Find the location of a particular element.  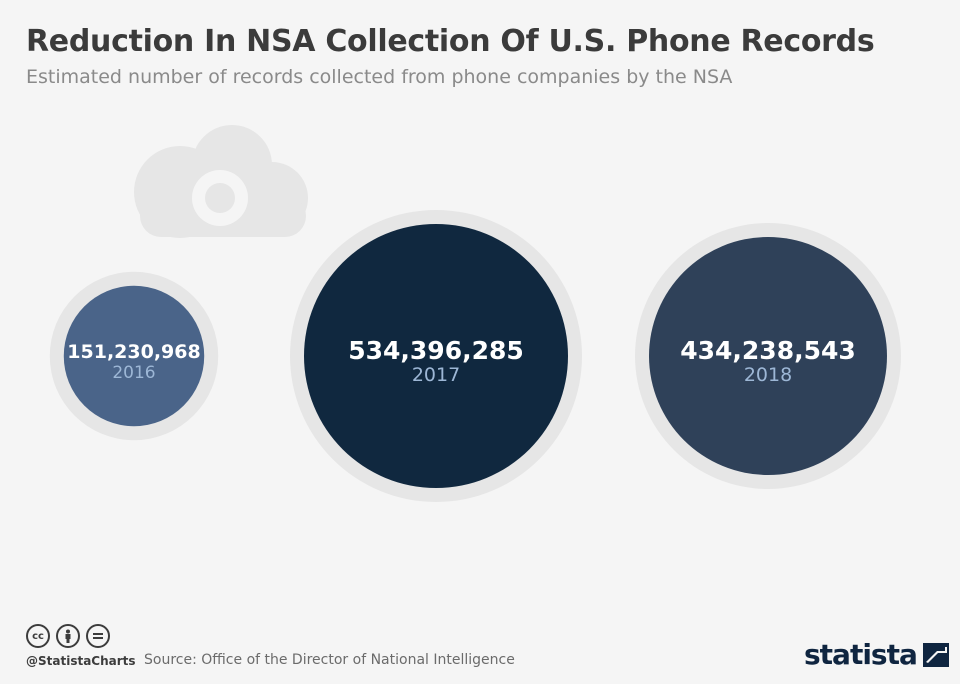

cloud-eye-icon is located at coordinates (221, 181).